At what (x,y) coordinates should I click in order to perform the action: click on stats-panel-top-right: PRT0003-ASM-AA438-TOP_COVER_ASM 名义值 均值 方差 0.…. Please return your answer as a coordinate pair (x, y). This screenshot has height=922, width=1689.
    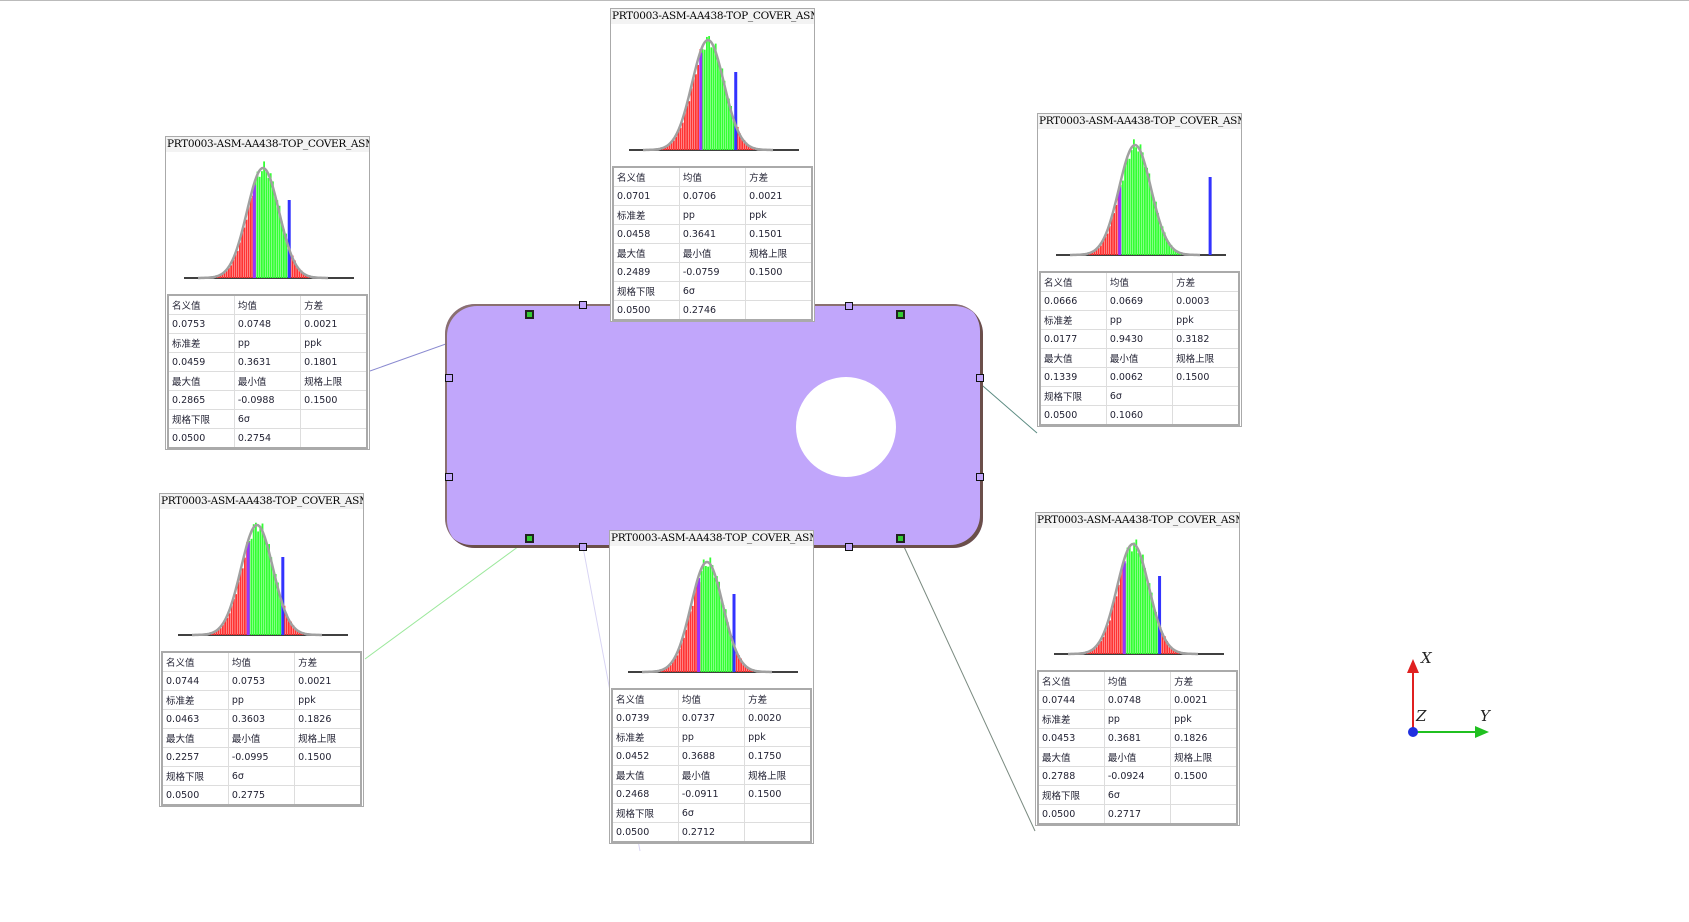
    Looking at the image, I should click on (1139, 270).